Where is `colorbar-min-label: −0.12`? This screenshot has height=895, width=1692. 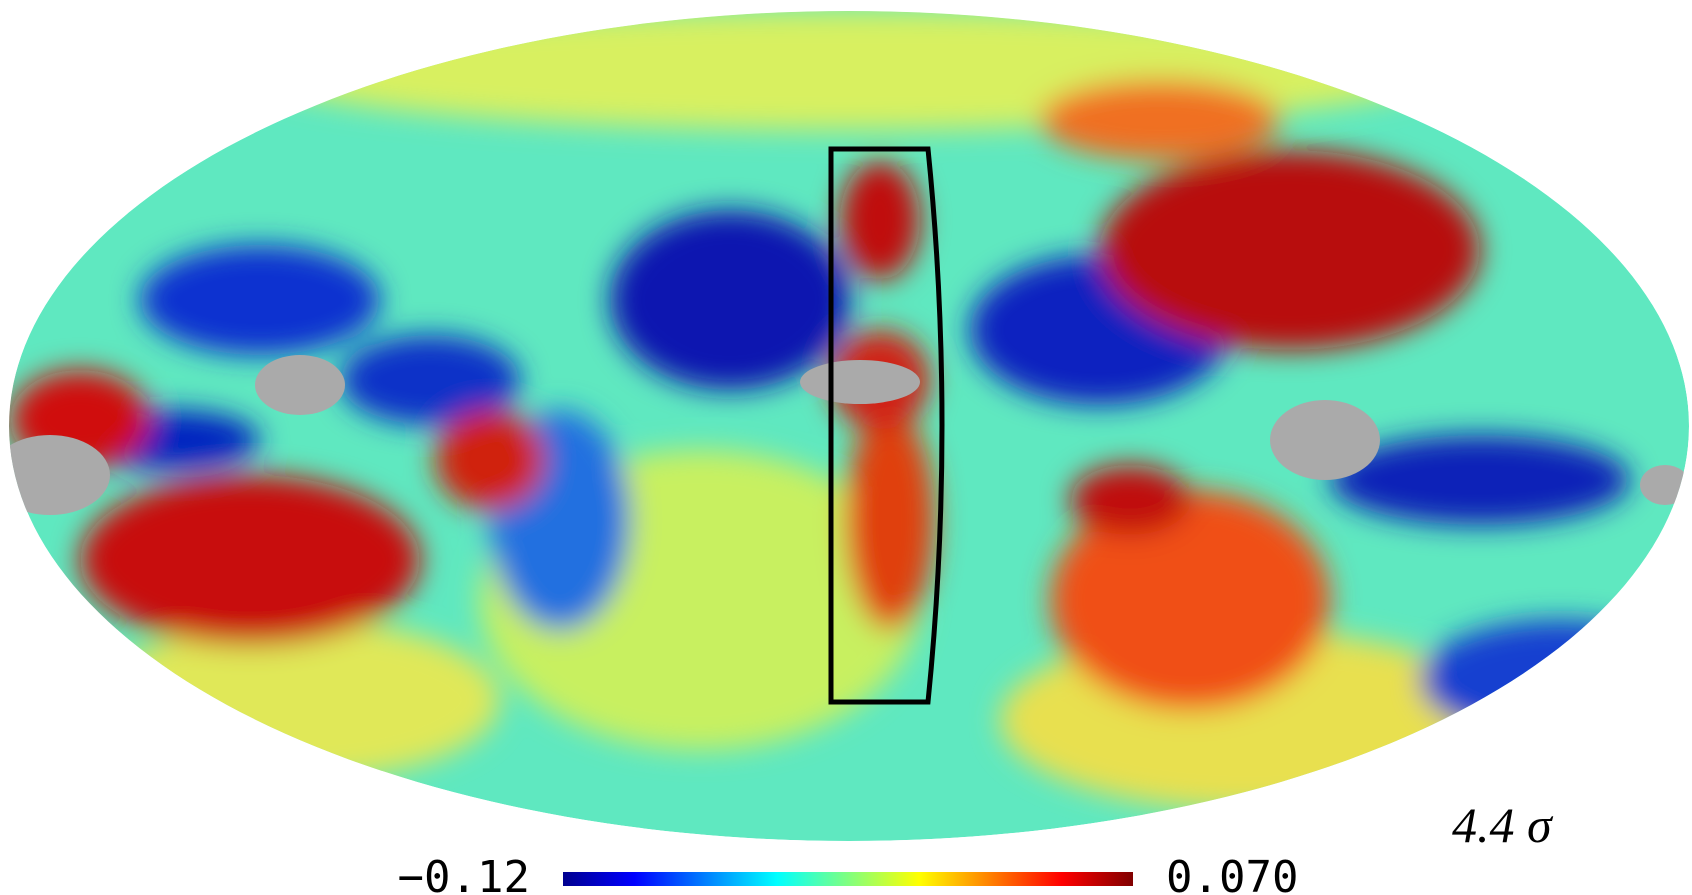
colorbar-min-label: −0.12 is located at coordinates (464, 873).